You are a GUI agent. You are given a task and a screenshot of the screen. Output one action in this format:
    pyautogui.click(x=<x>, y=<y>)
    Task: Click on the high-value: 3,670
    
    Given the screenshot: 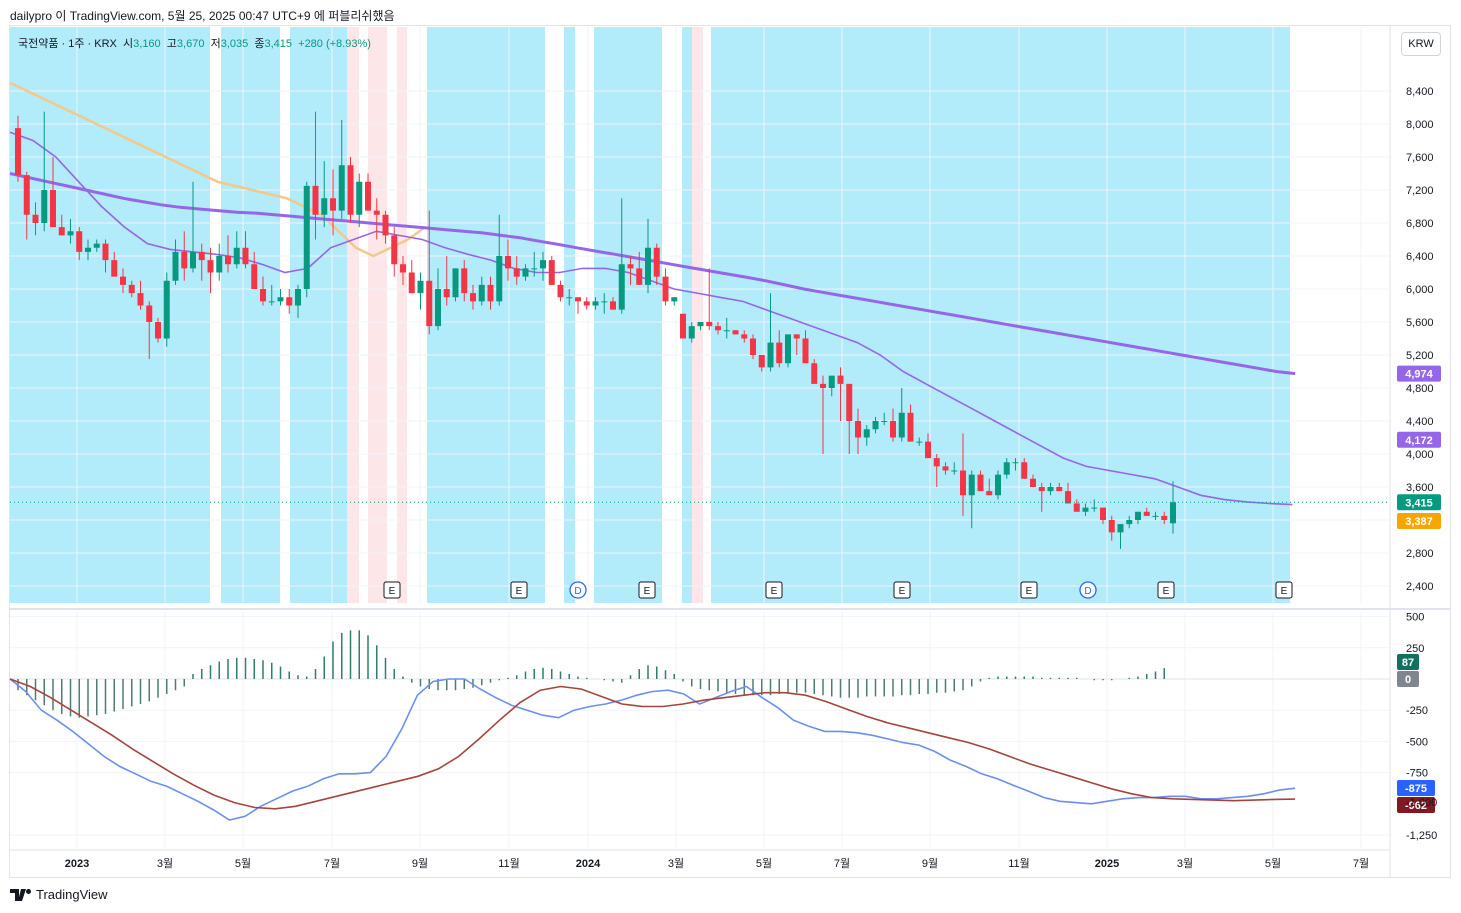 What is the action you would take?
    pyautogui.click(x=190, y=44)
    